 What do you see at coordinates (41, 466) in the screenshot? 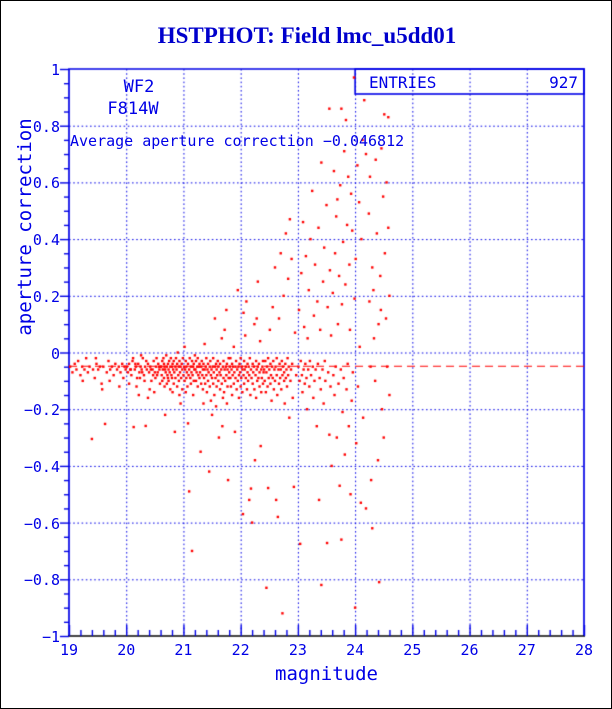
I see `y-tick-label: −0.4` at bounding box center [41, 466].